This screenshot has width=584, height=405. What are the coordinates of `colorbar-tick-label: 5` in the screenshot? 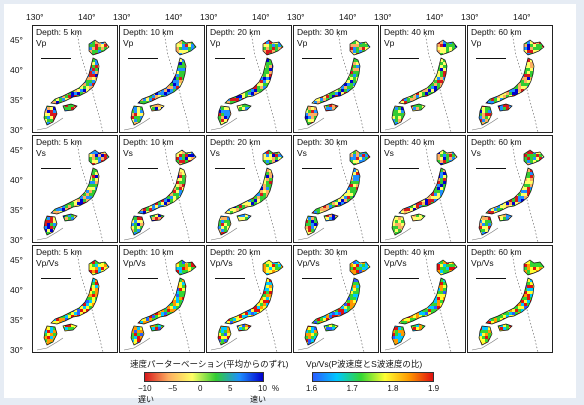 It's located at (230, 388).